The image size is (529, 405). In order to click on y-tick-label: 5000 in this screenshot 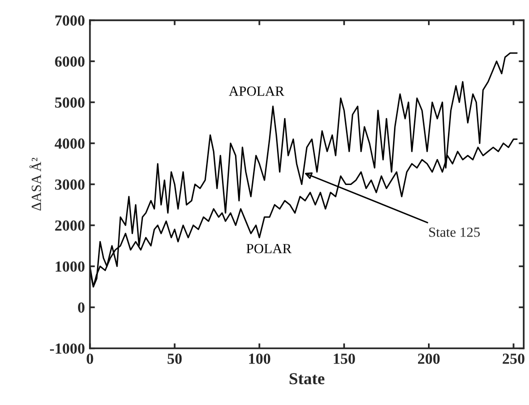, I will do `click(69, 102)`.